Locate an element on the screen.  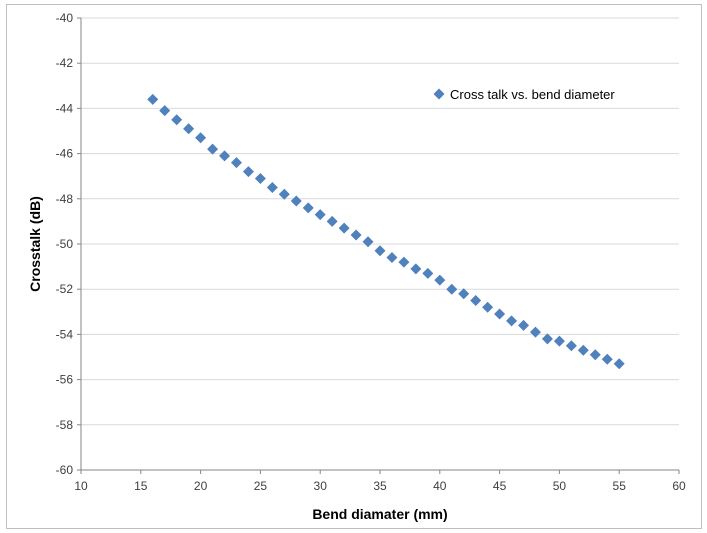
y-tick-label: -42 is located at coordinates (65, 63).